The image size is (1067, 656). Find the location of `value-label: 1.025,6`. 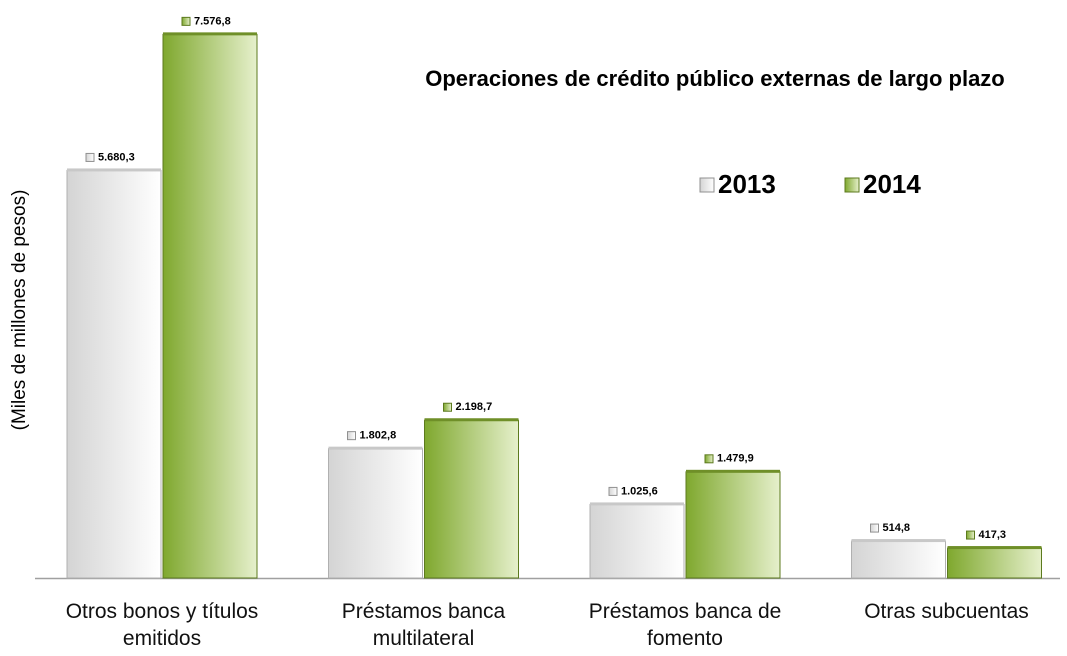

value-label: 1.025,6 is located at coordinates (639, 491).